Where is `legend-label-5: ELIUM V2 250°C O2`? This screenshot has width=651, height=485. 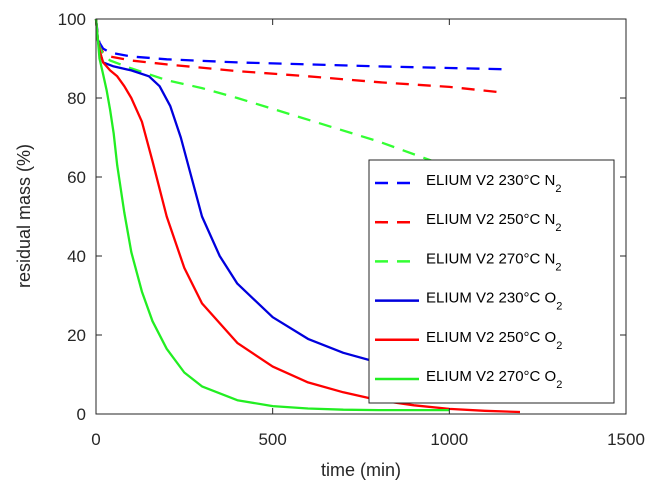 legend-label-5: ELIUM V2 250°C O2 is located at coordinates (494, 340).